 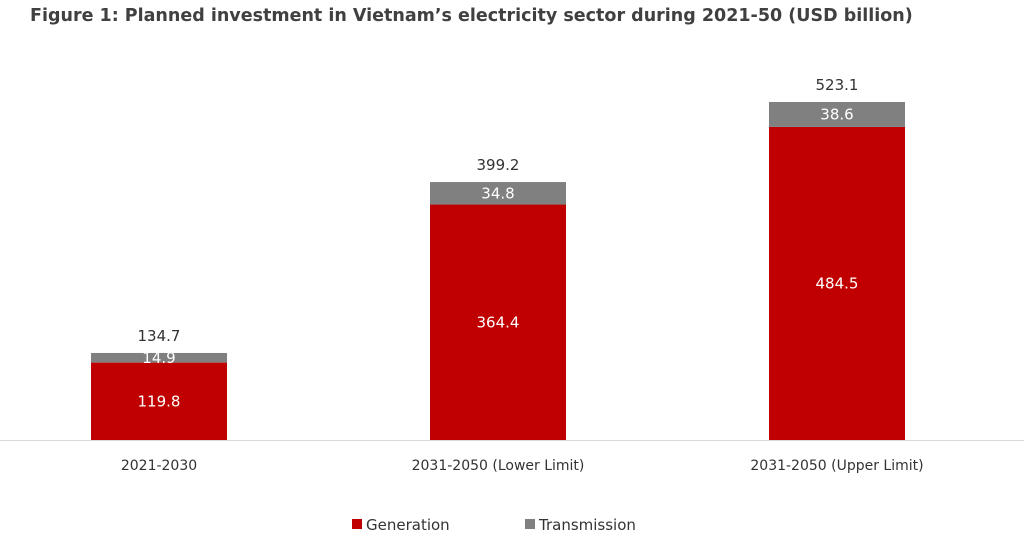 I want to click on data-label-generation-1: 364.4, so click(x=498, y=322).